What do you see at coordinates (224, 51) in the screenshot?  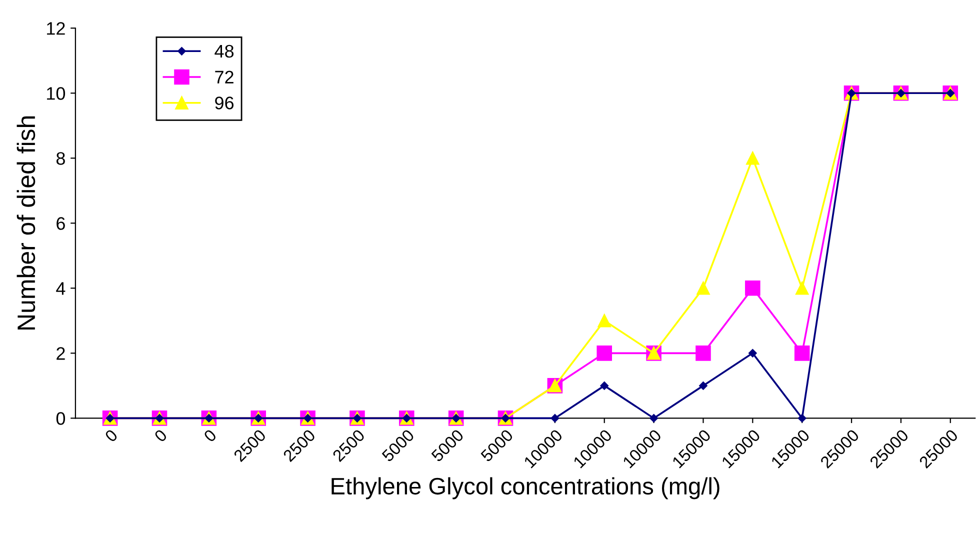 I see `legend-label: 48` at bounding box center [224, 51].